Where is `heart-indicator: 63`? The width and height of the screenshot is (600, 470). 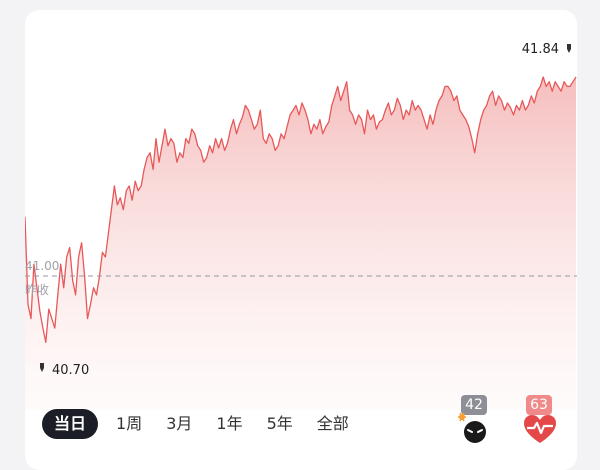
heart-indicator: 63 is located at coordinates (540, 420).